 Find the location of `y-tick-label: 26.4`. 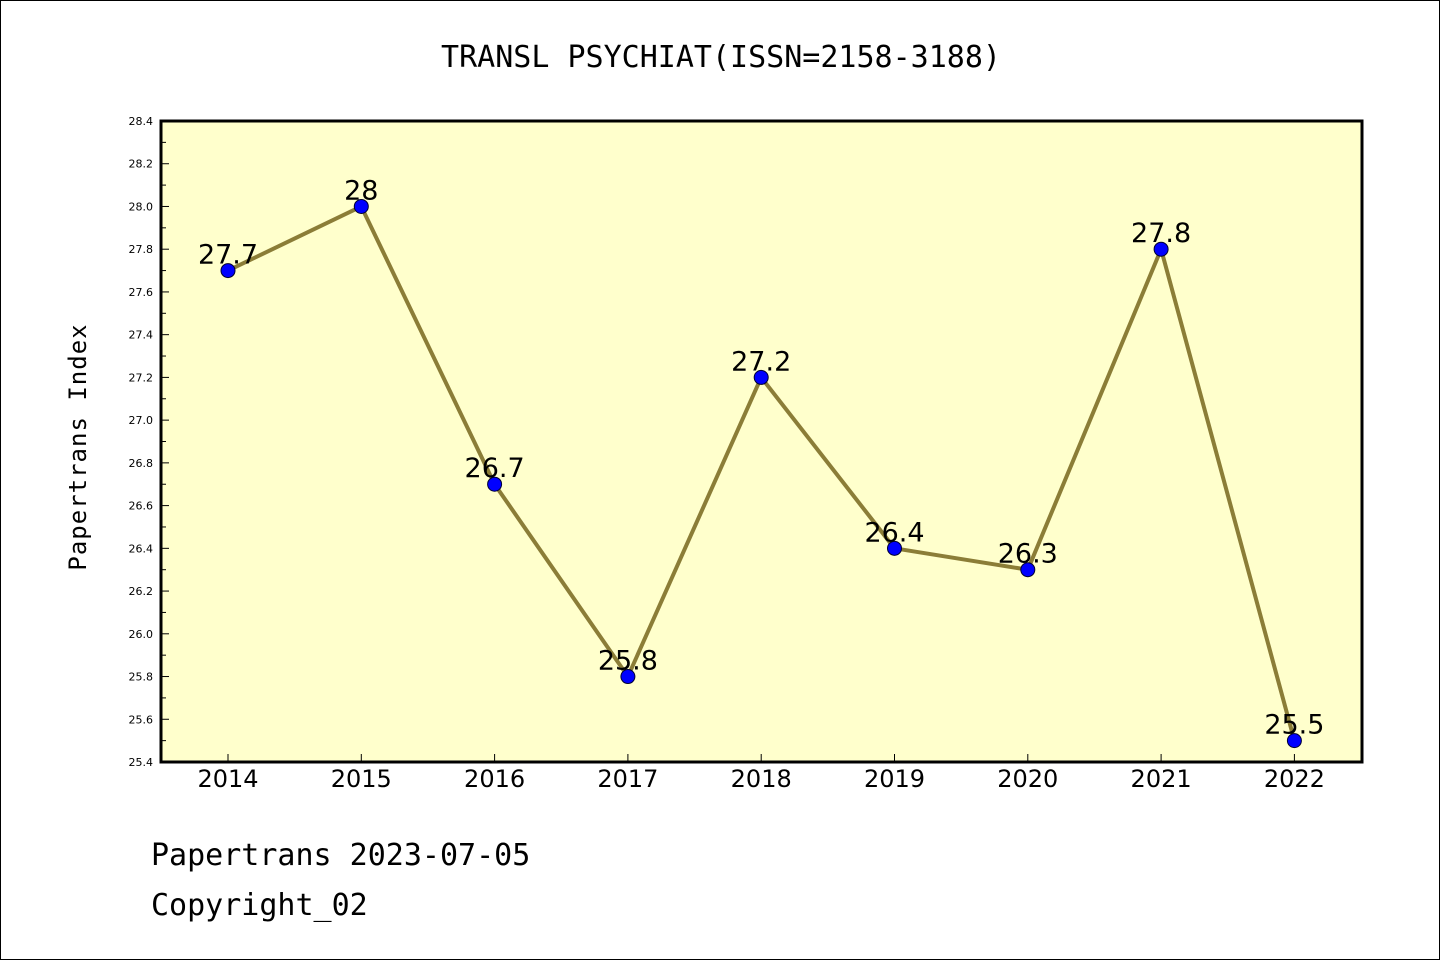

y-tick-label: 26.4 is located at coordinates (141, 548).